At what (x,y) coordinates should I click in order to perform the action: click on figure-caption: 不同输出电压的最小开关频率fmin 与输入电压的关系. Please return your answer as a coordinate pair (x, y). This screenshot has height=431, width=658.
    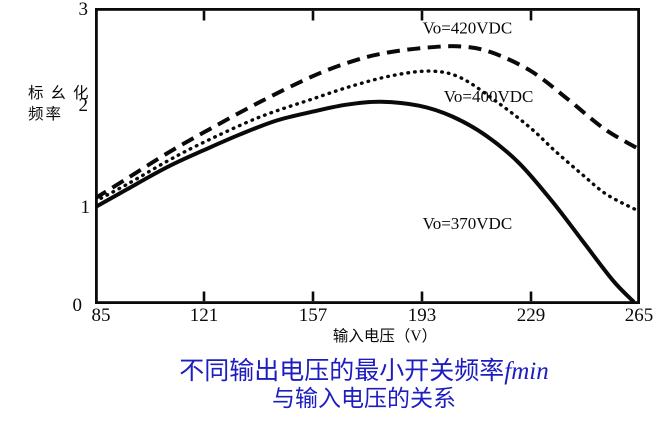
    Looking at the image, I should click on (346, 385).